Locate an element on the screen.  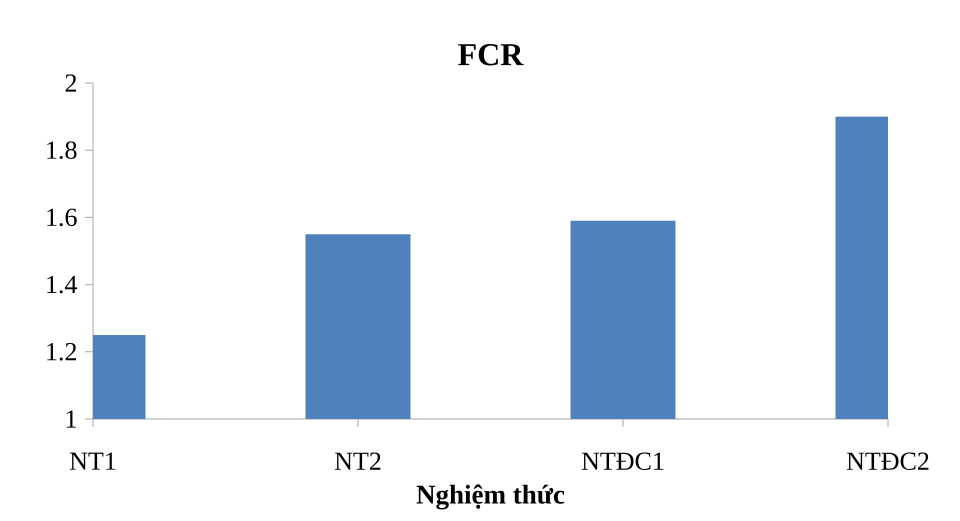
x-tick-label: NTĐC1 is located at coordinates (623, 461).